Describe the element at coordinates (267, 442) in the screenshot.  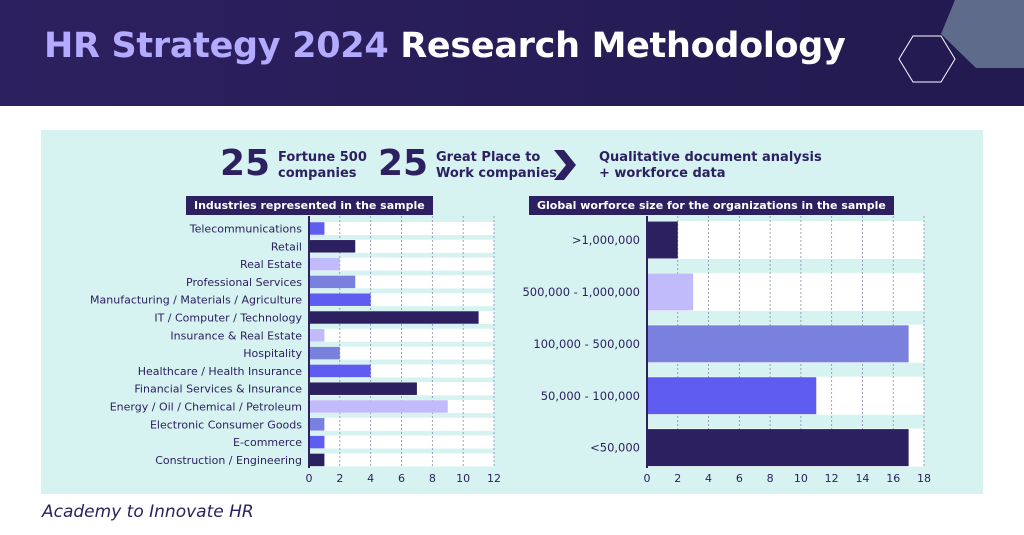
I see `industries-label-e-commerce: E-commerce` at that location.